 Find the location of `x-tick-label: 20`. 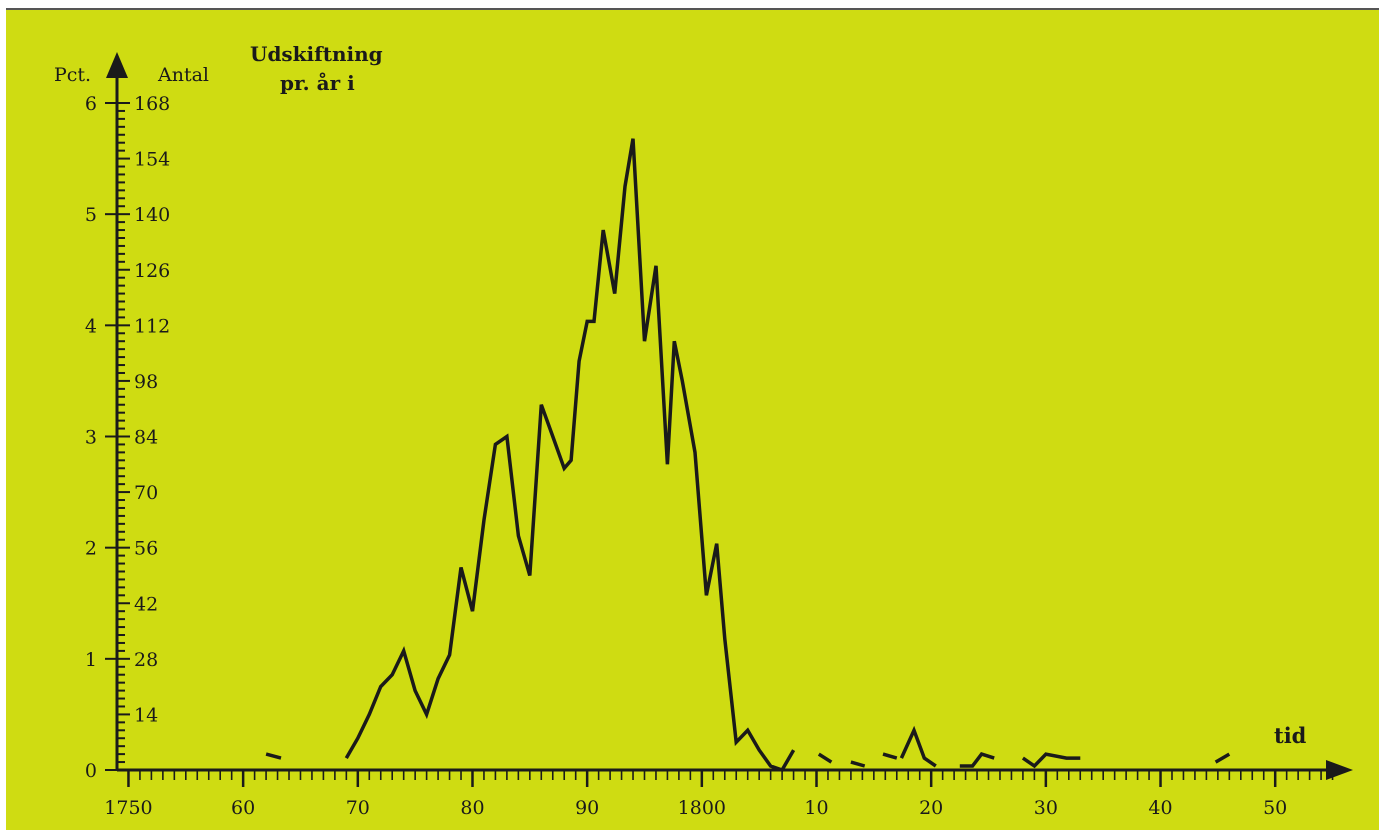

x-tick-label: 20 is located at coordinates (931, 808).